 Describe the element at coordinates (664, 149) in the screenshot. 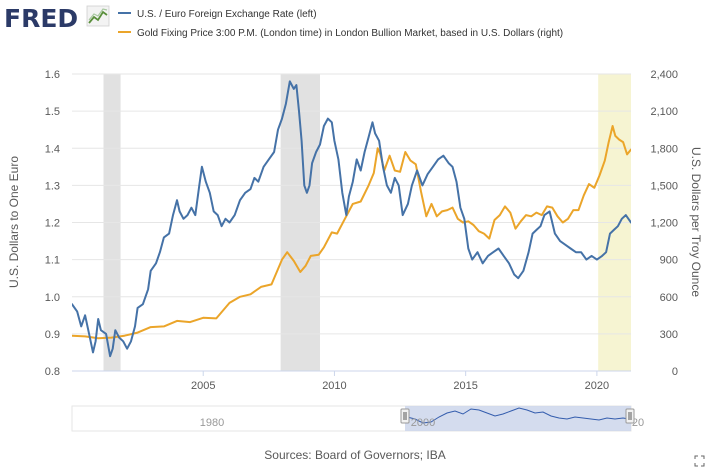

I see `right-tick-label: 1,800` at that location.